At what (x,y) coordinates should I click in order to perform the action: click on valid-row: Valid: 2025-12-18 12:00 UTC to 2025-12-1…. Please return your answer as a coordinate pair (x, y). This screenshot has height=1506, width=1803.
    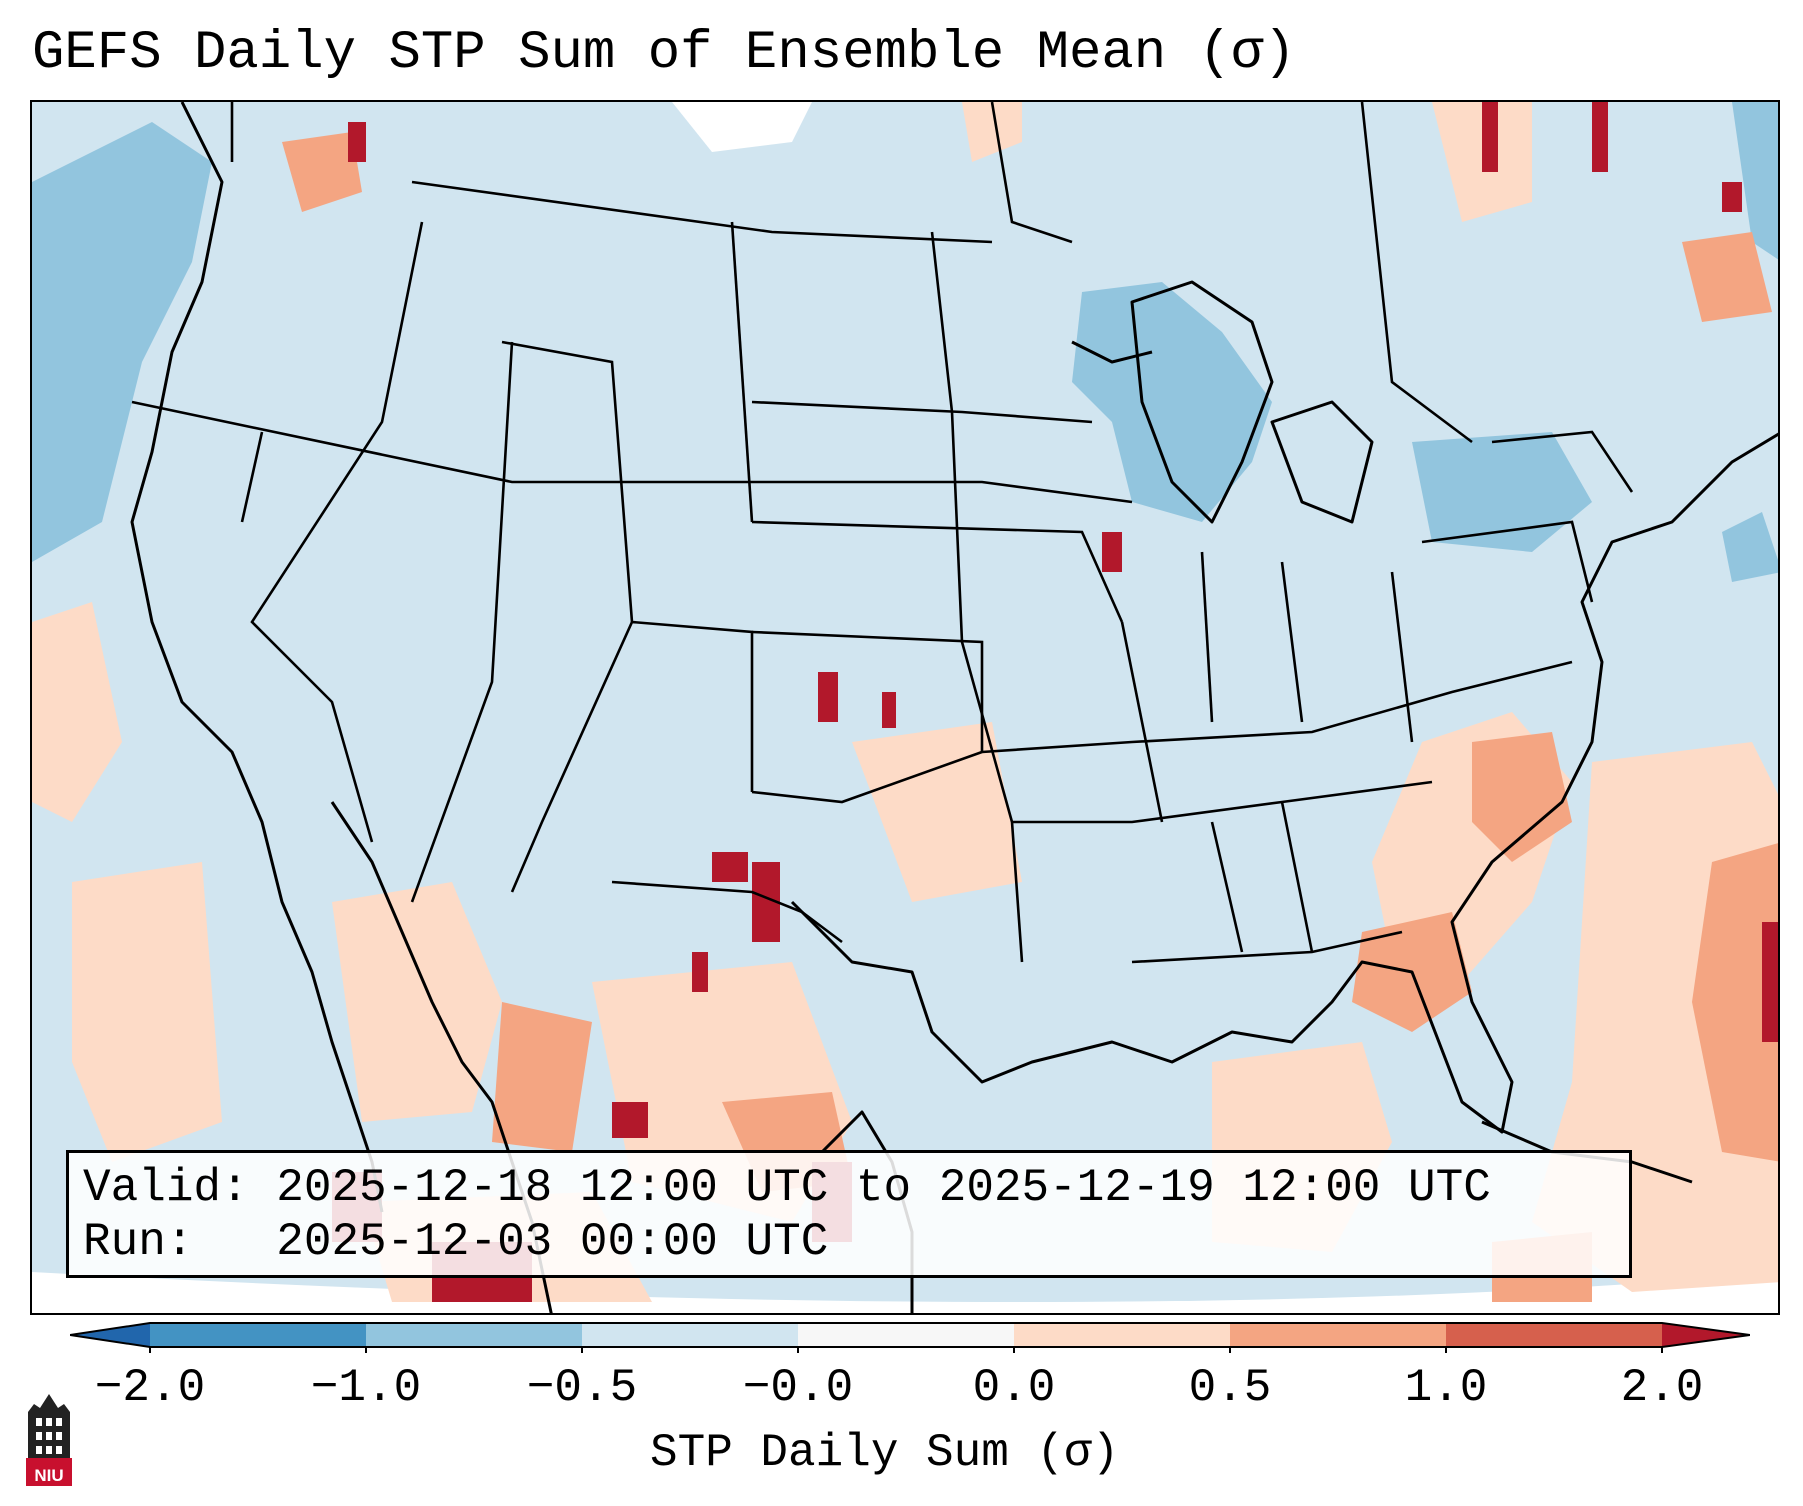
    Looking at the image, I should click on (856, 1188).